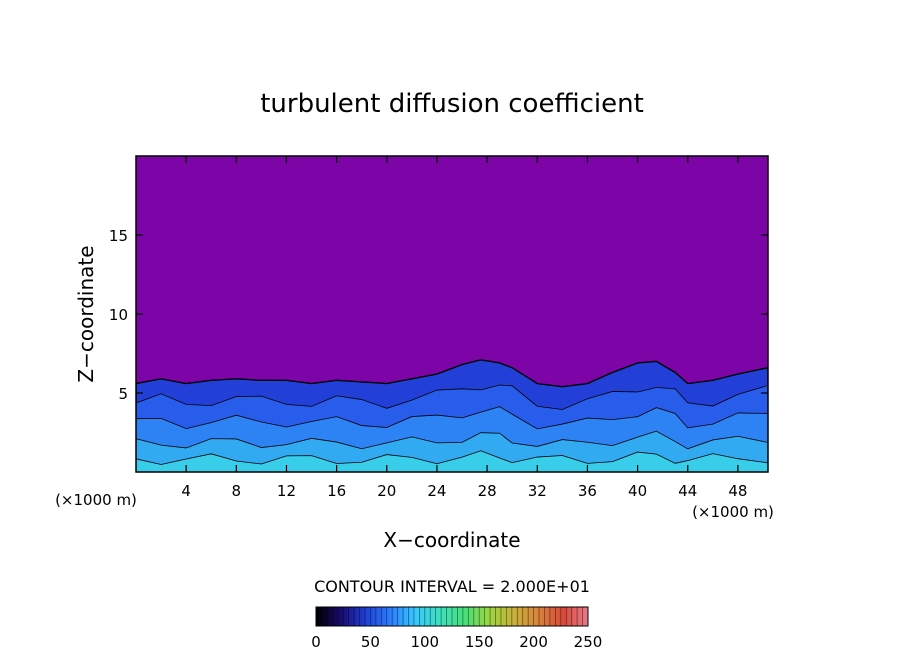  Describe the element at coordinates (186, 491) in the screenshot. I see `x-tick-label: 4` at that location.